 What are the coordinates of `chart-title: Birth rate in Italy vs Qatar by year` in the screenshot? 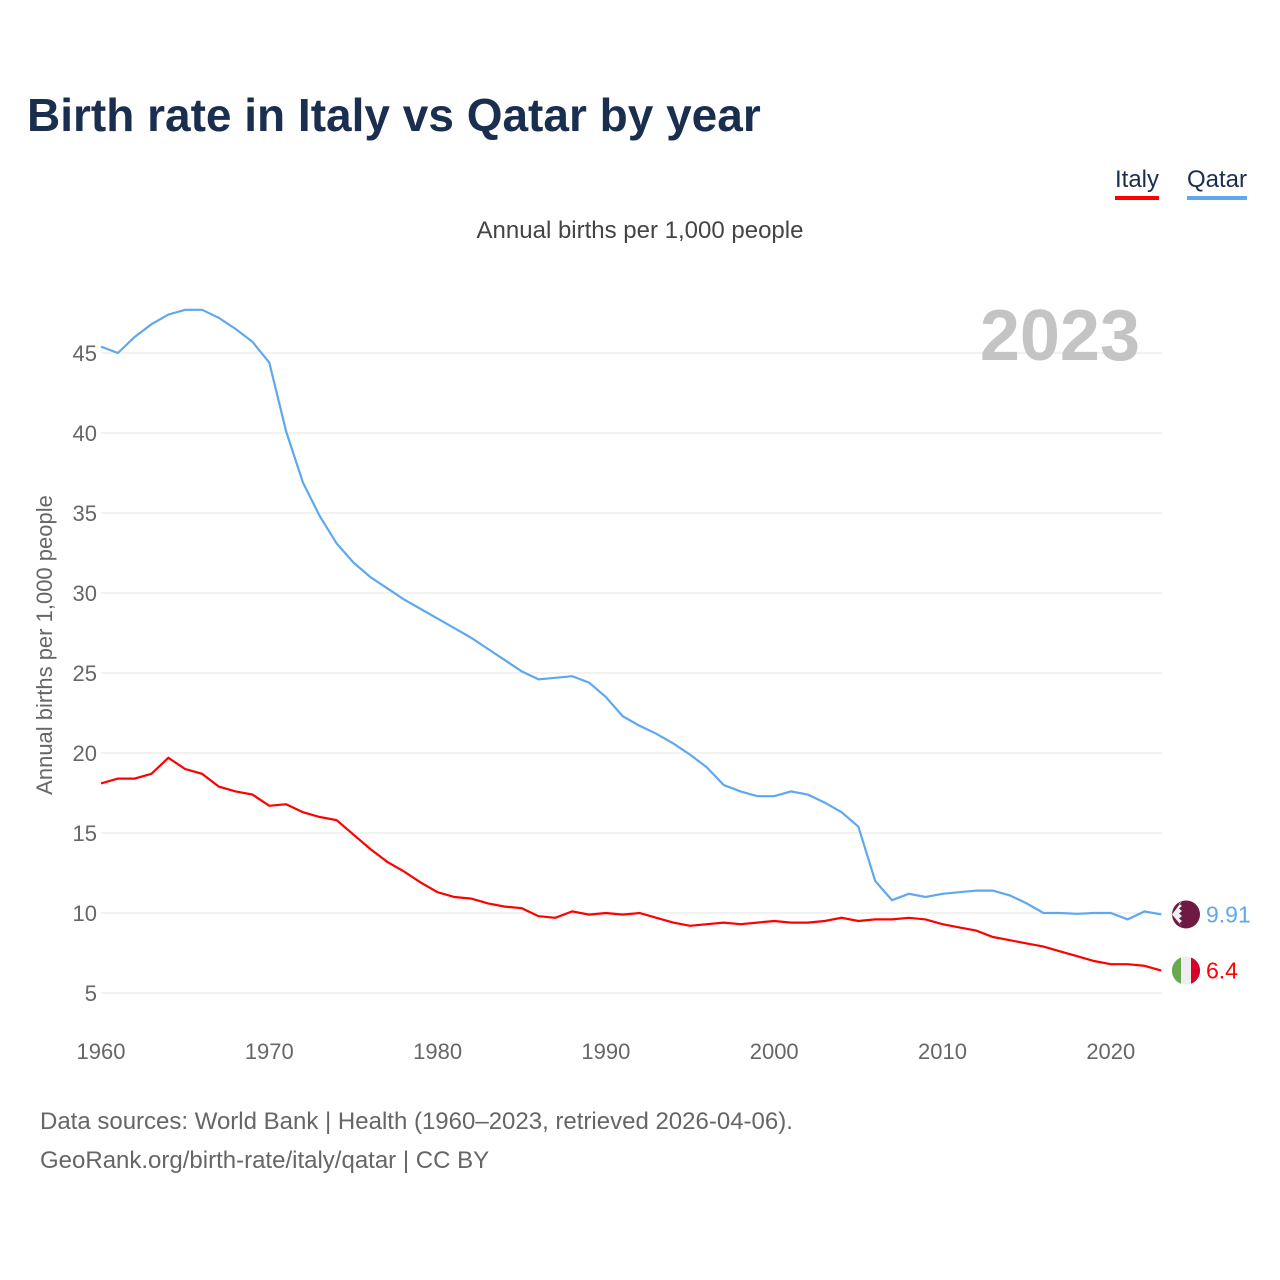 It's located at (394, 115).